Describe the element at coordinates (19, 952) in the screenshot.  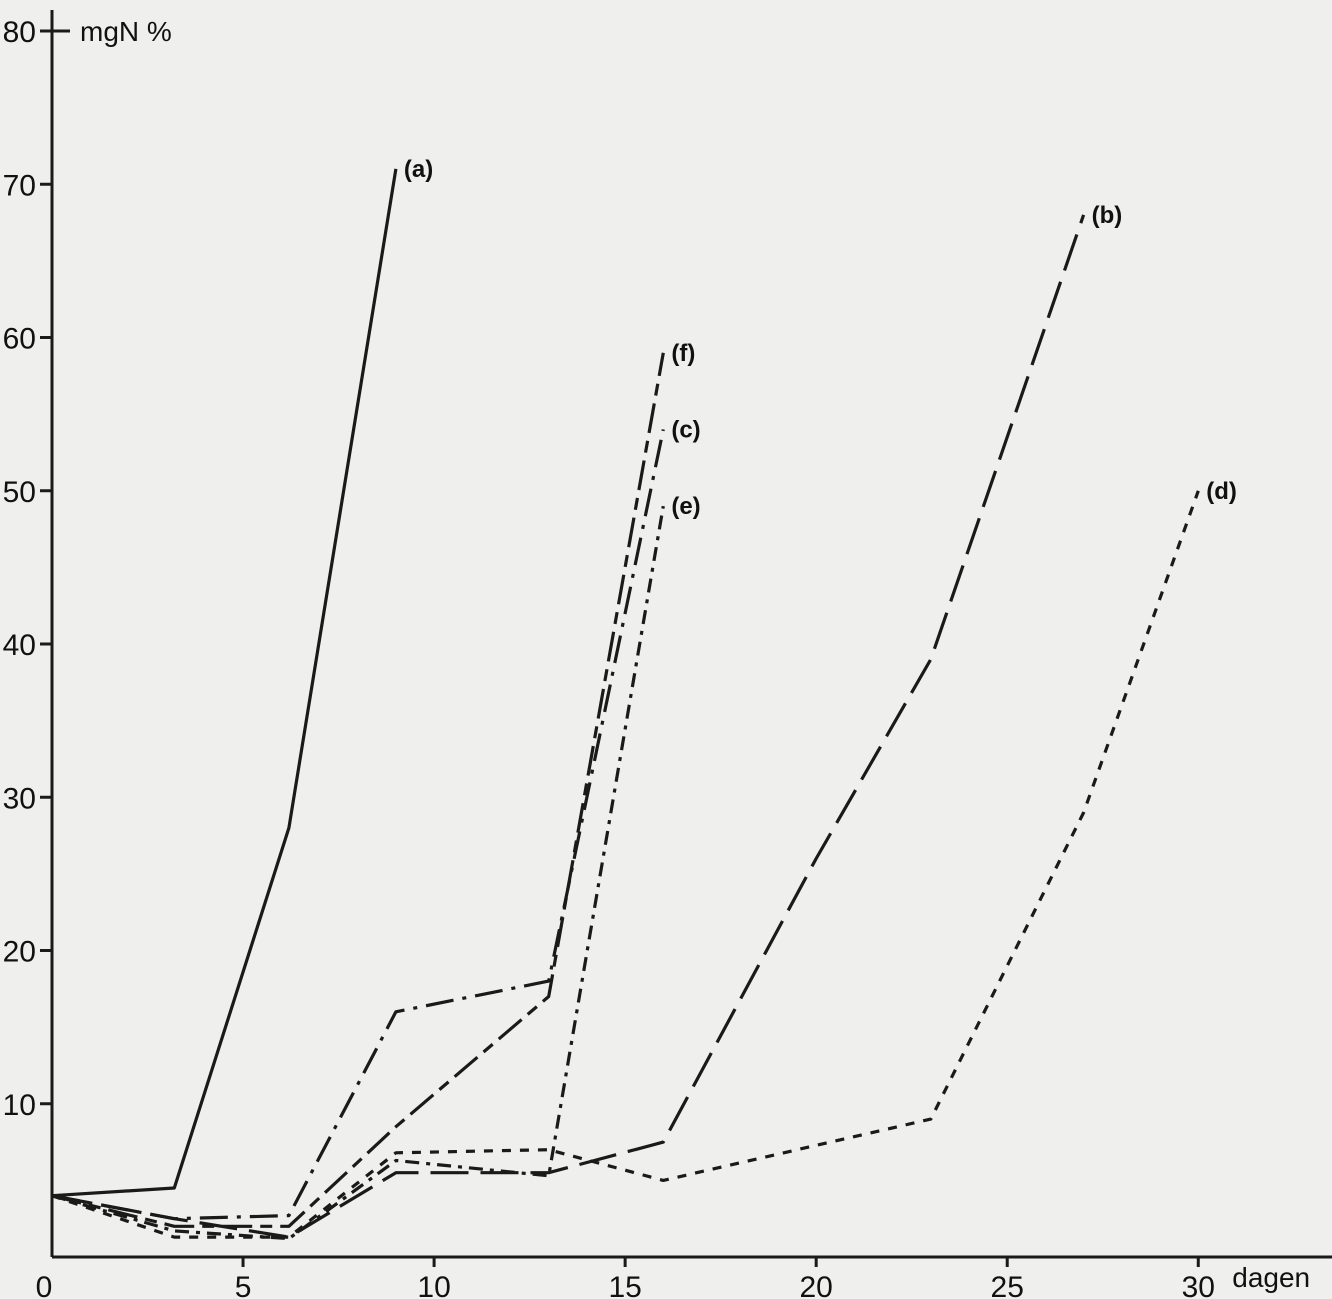
I see `y-tick-label: 20` at that location.